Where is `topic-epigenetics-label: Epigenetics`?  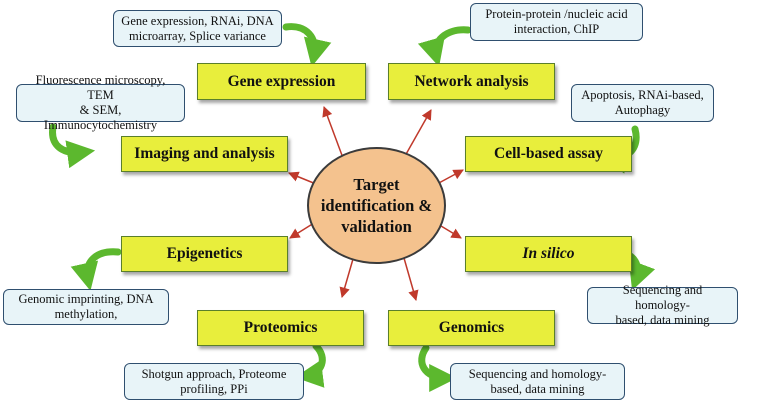 topic-epigenetics-label: Epigenetics is located at coordinates (204, 253).